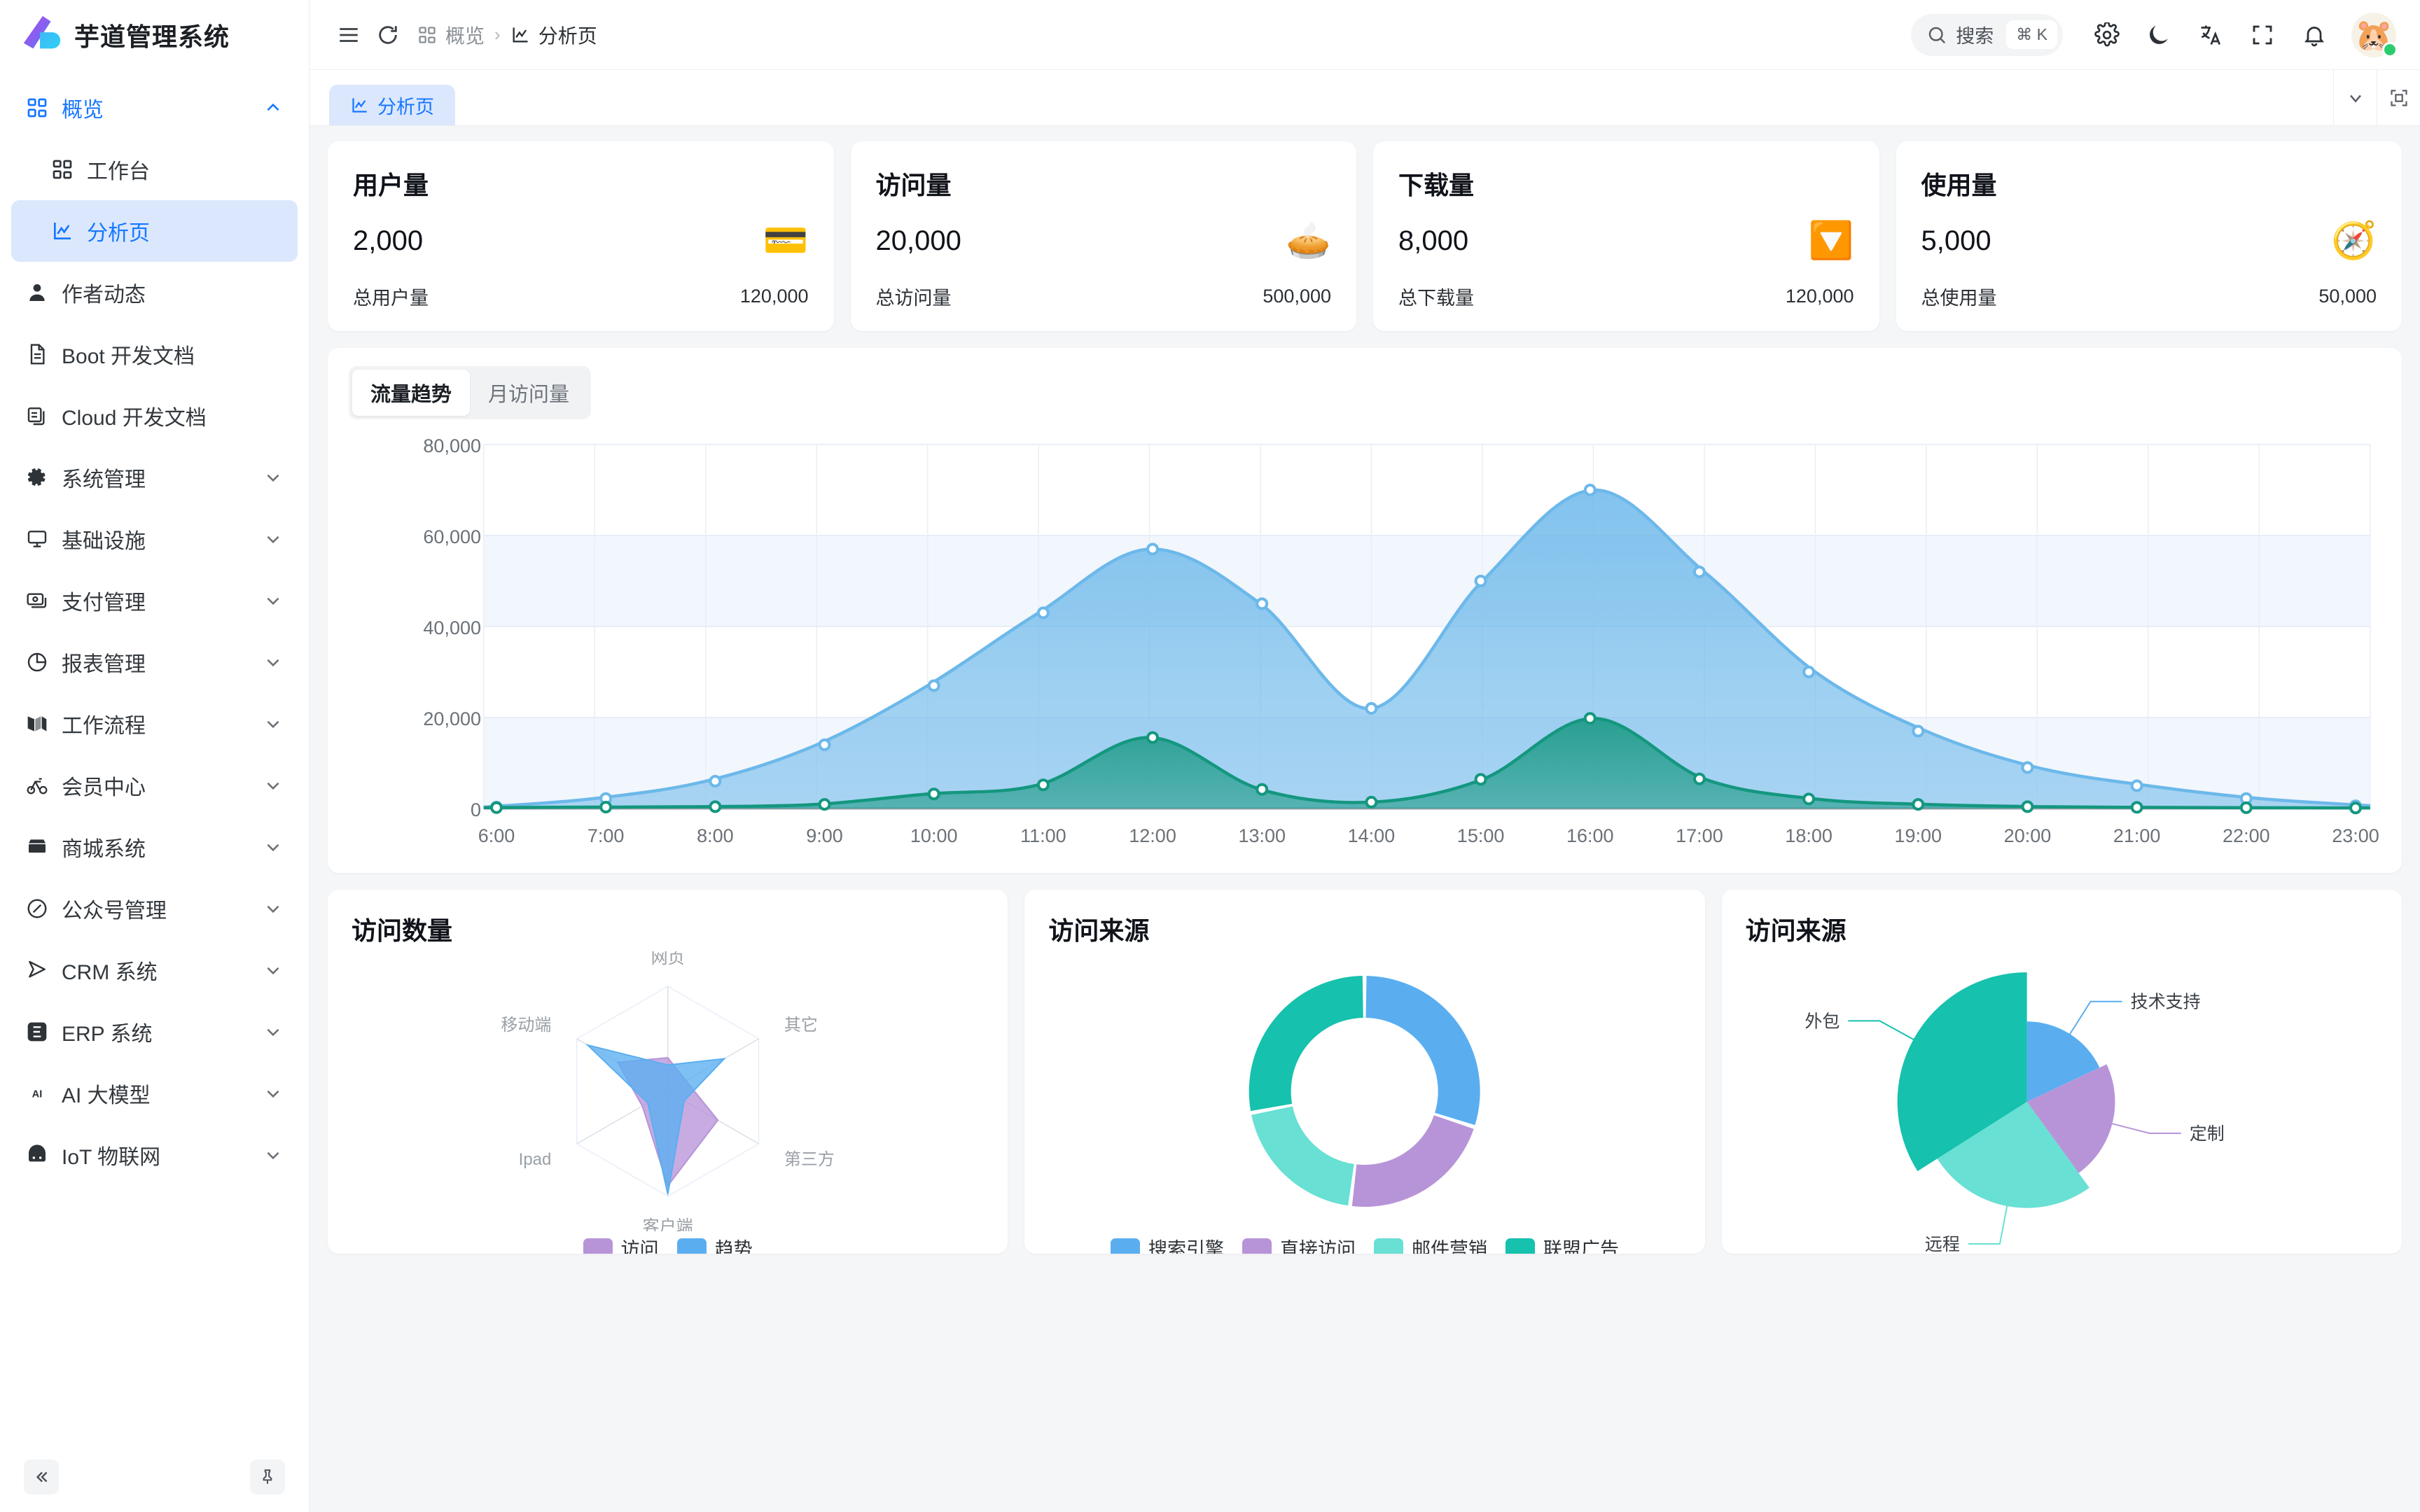 The image size is (2420, 1512). Describe the element at coordinates (2374, 34) in the screenshot. I see `avatar: 🐹` at that location.